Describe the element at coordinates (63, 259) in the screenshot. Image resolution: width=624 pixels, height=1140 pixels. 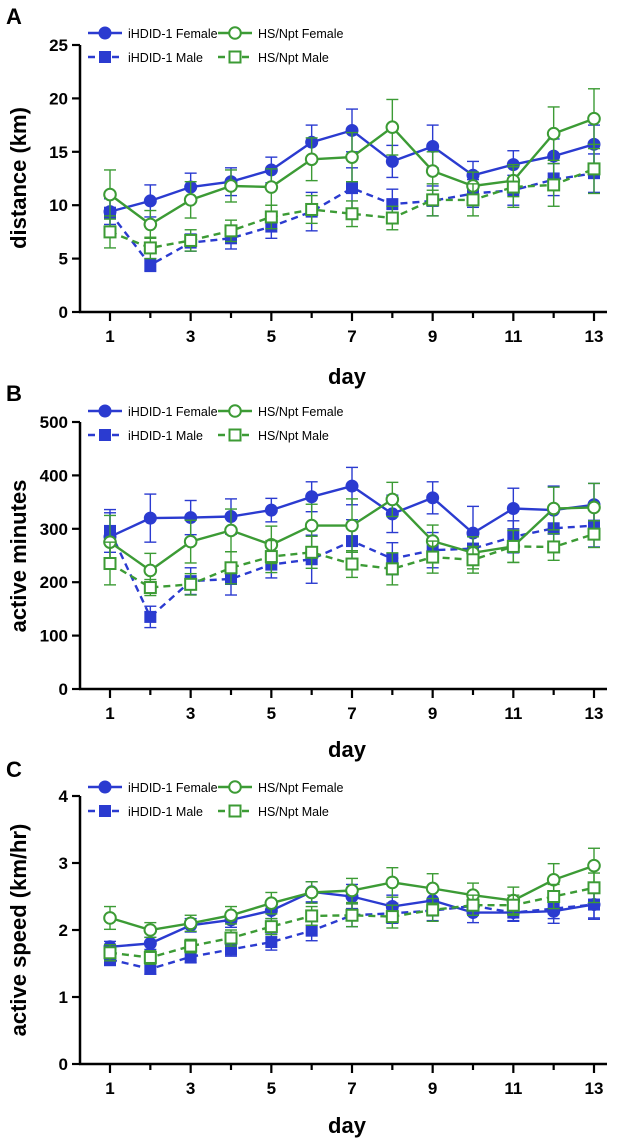
I see `y-tick-label-a: 5` at that location.